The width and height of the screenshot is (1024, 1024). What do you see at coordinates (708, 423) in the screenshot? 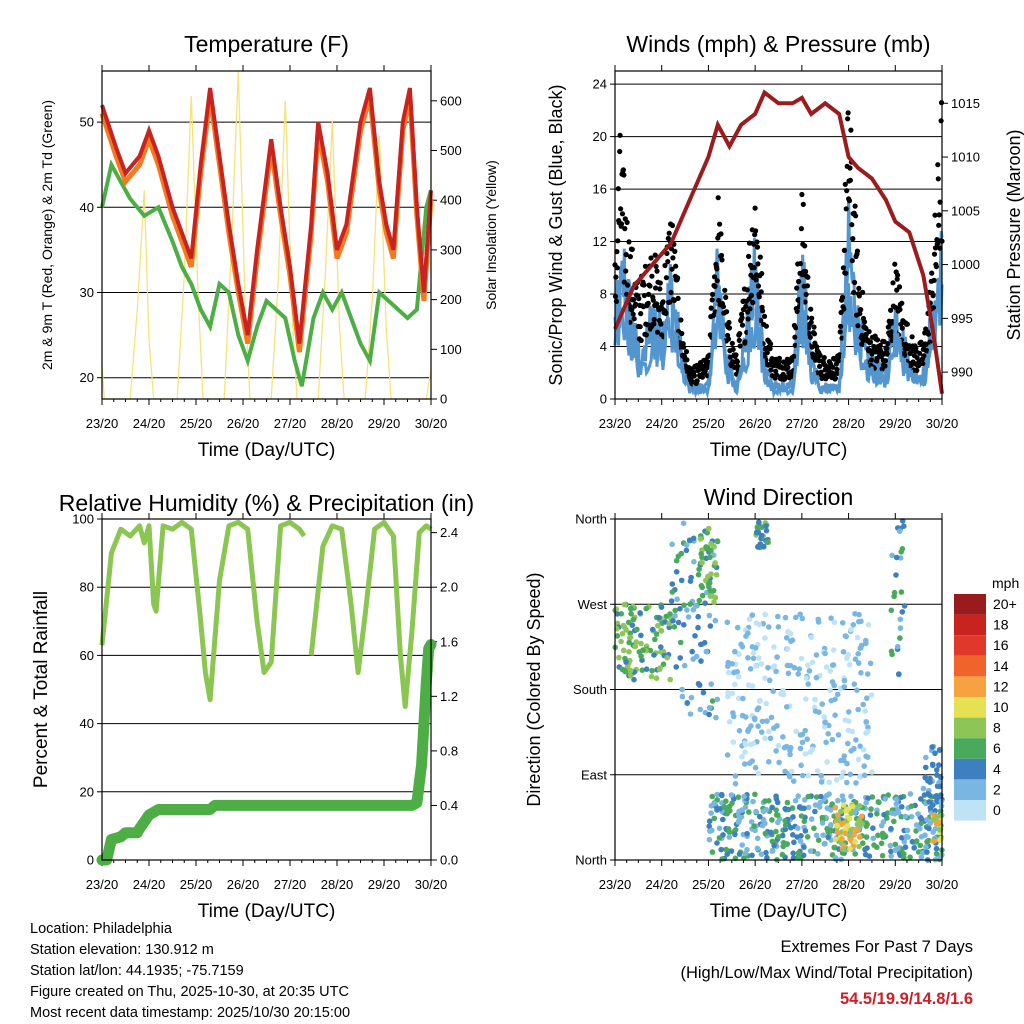
I see `x-tick-label: 25/20` at bounding box center [708, 423].